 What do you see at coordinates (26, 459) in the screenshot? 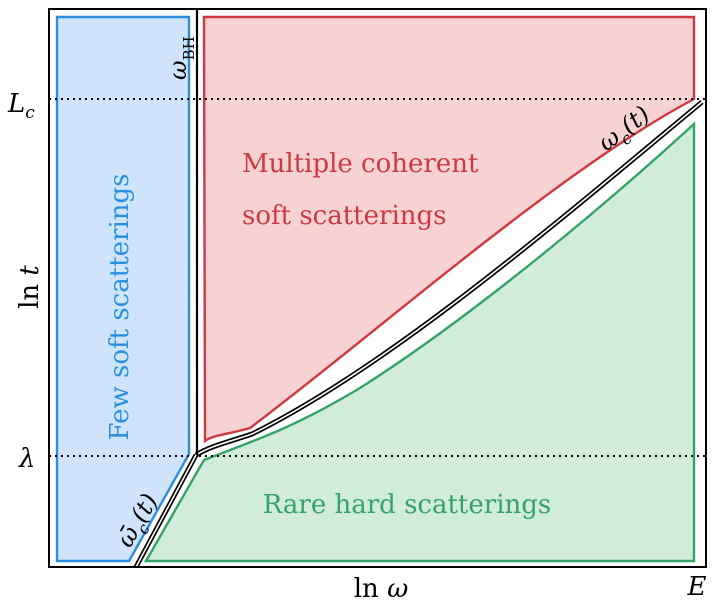
I see `y-tick-lambda: λ` at bounding box center [26, 459].